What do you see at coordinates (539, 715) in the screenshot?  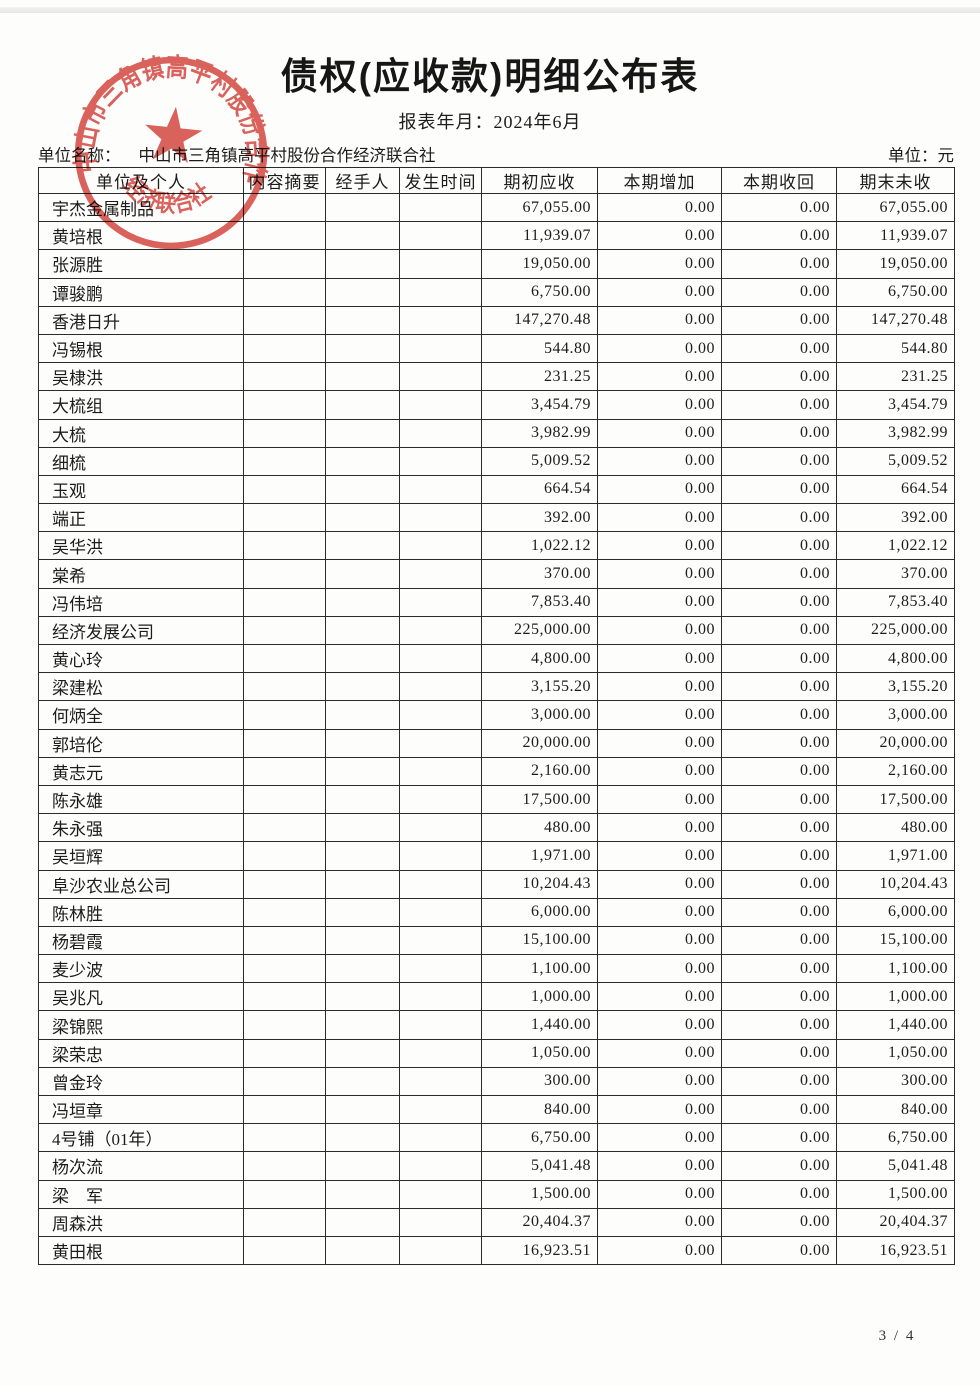 I see `cell-opening-receivable: 3,000.00` at bounding box center [539, 715].